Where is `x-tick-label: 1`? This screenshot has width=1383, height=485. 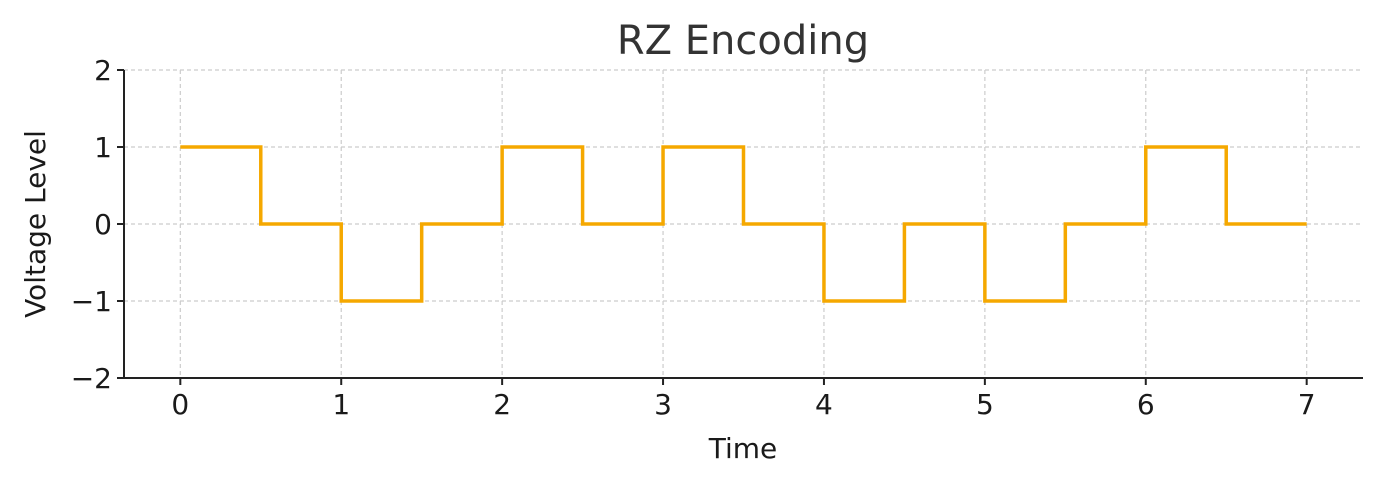
x-tick-label: 1 is located at coordinates (341, 404).